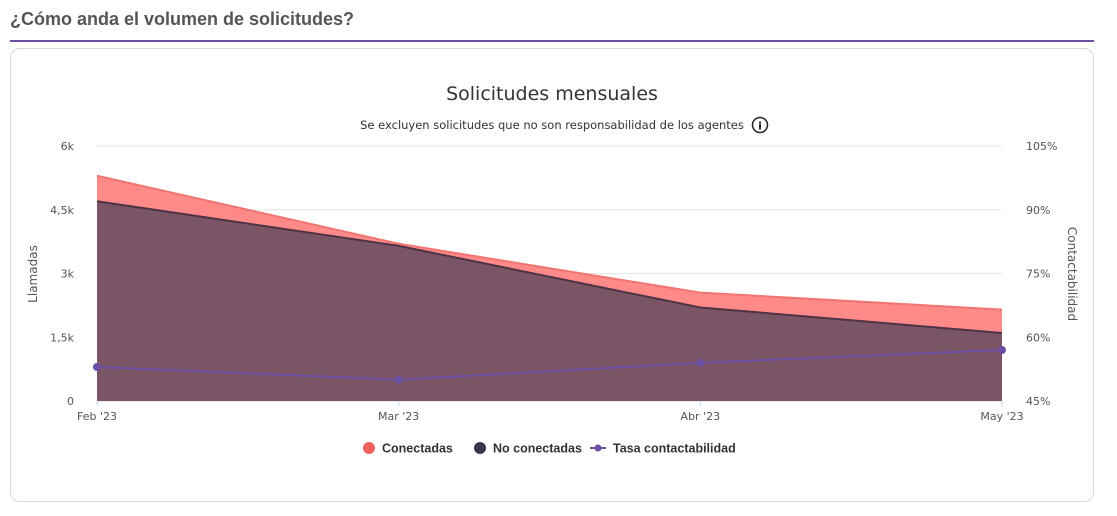  I want to click on y-tick-right: 105%, so click(1041, 146).